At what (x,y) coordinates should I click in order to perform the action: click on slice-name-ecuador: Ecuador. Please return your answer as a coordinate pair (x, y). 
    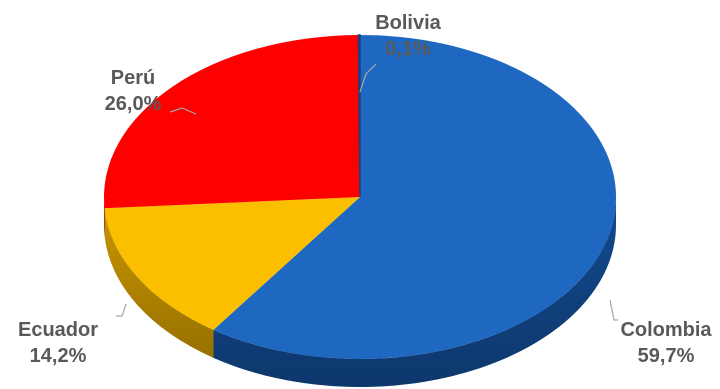
    Looking at the image, I should click on (58, 330).